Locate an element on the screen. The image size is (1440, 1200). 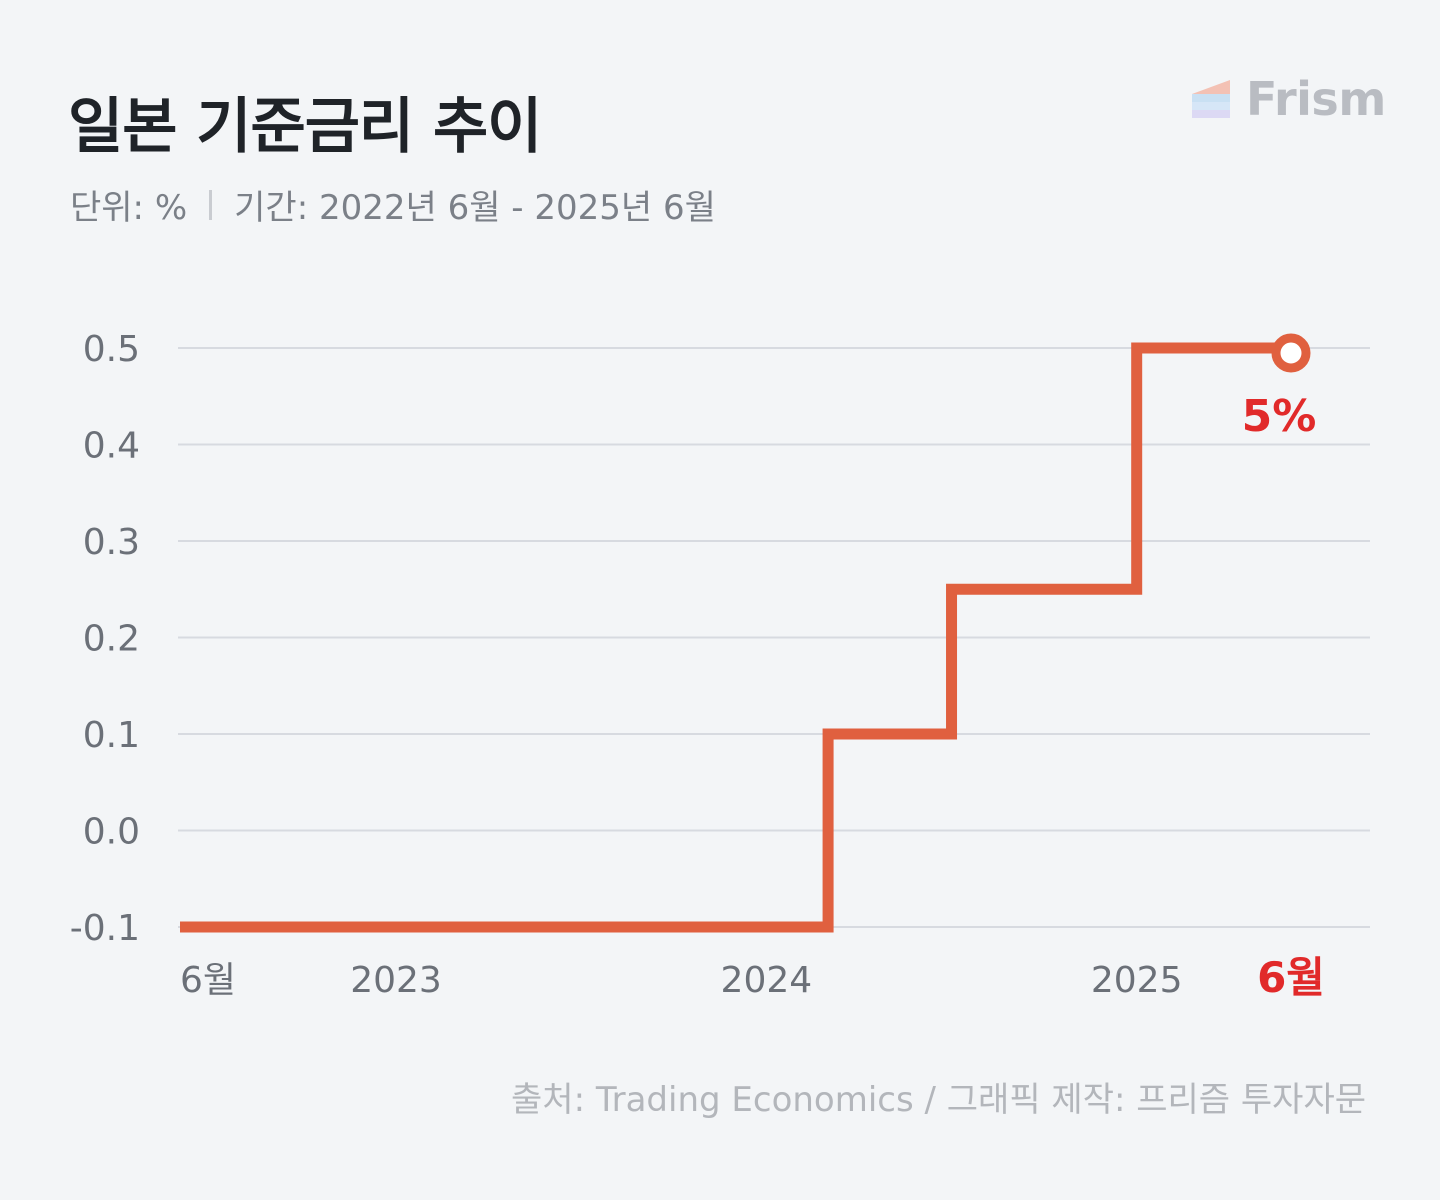
y-tick-label: 0.2 is located at coordinates (111, 639).